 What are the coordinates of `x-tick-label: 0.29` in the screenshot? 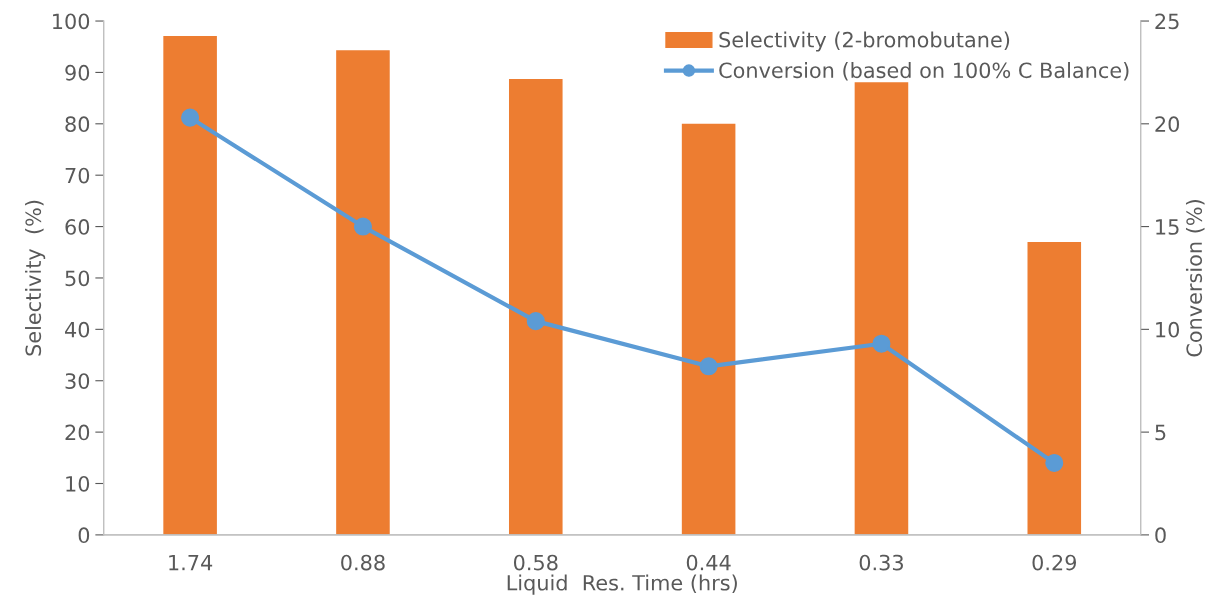 It's located at (1054, 562).